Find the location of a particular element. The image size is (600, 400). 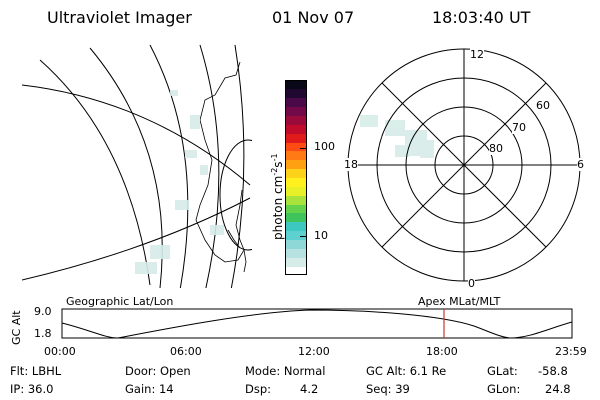

mode-info: Mode: Normal is located at coordinates (285, 371).